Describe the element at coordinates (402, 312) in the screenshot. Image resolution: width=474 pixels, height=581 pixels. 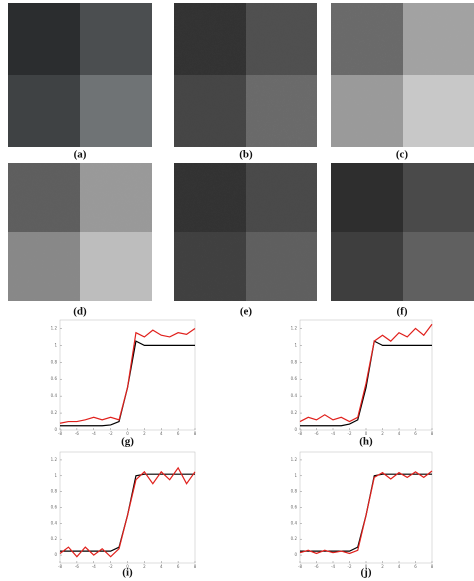
I see `panel-label: (f)` at that location.